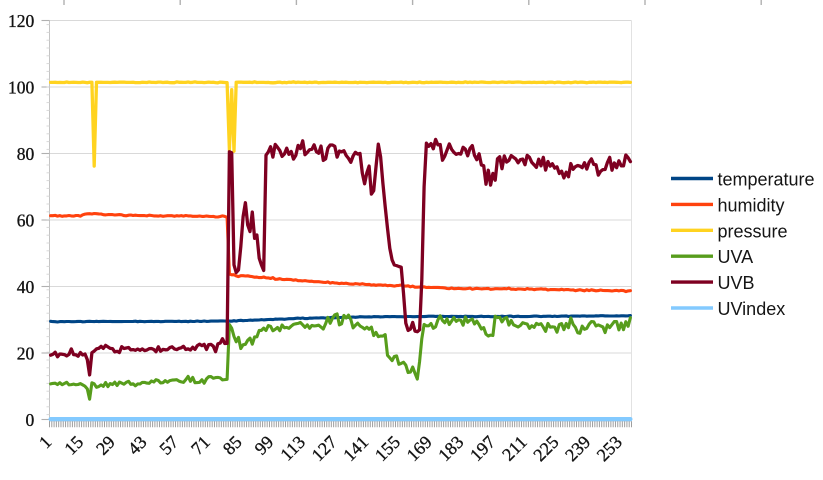 Image resolution: width=823 pixels, height=480 pixels. Describe the element at coordinates (736, 283) in the screenshot. I see `svg-text: UVB` at that location.